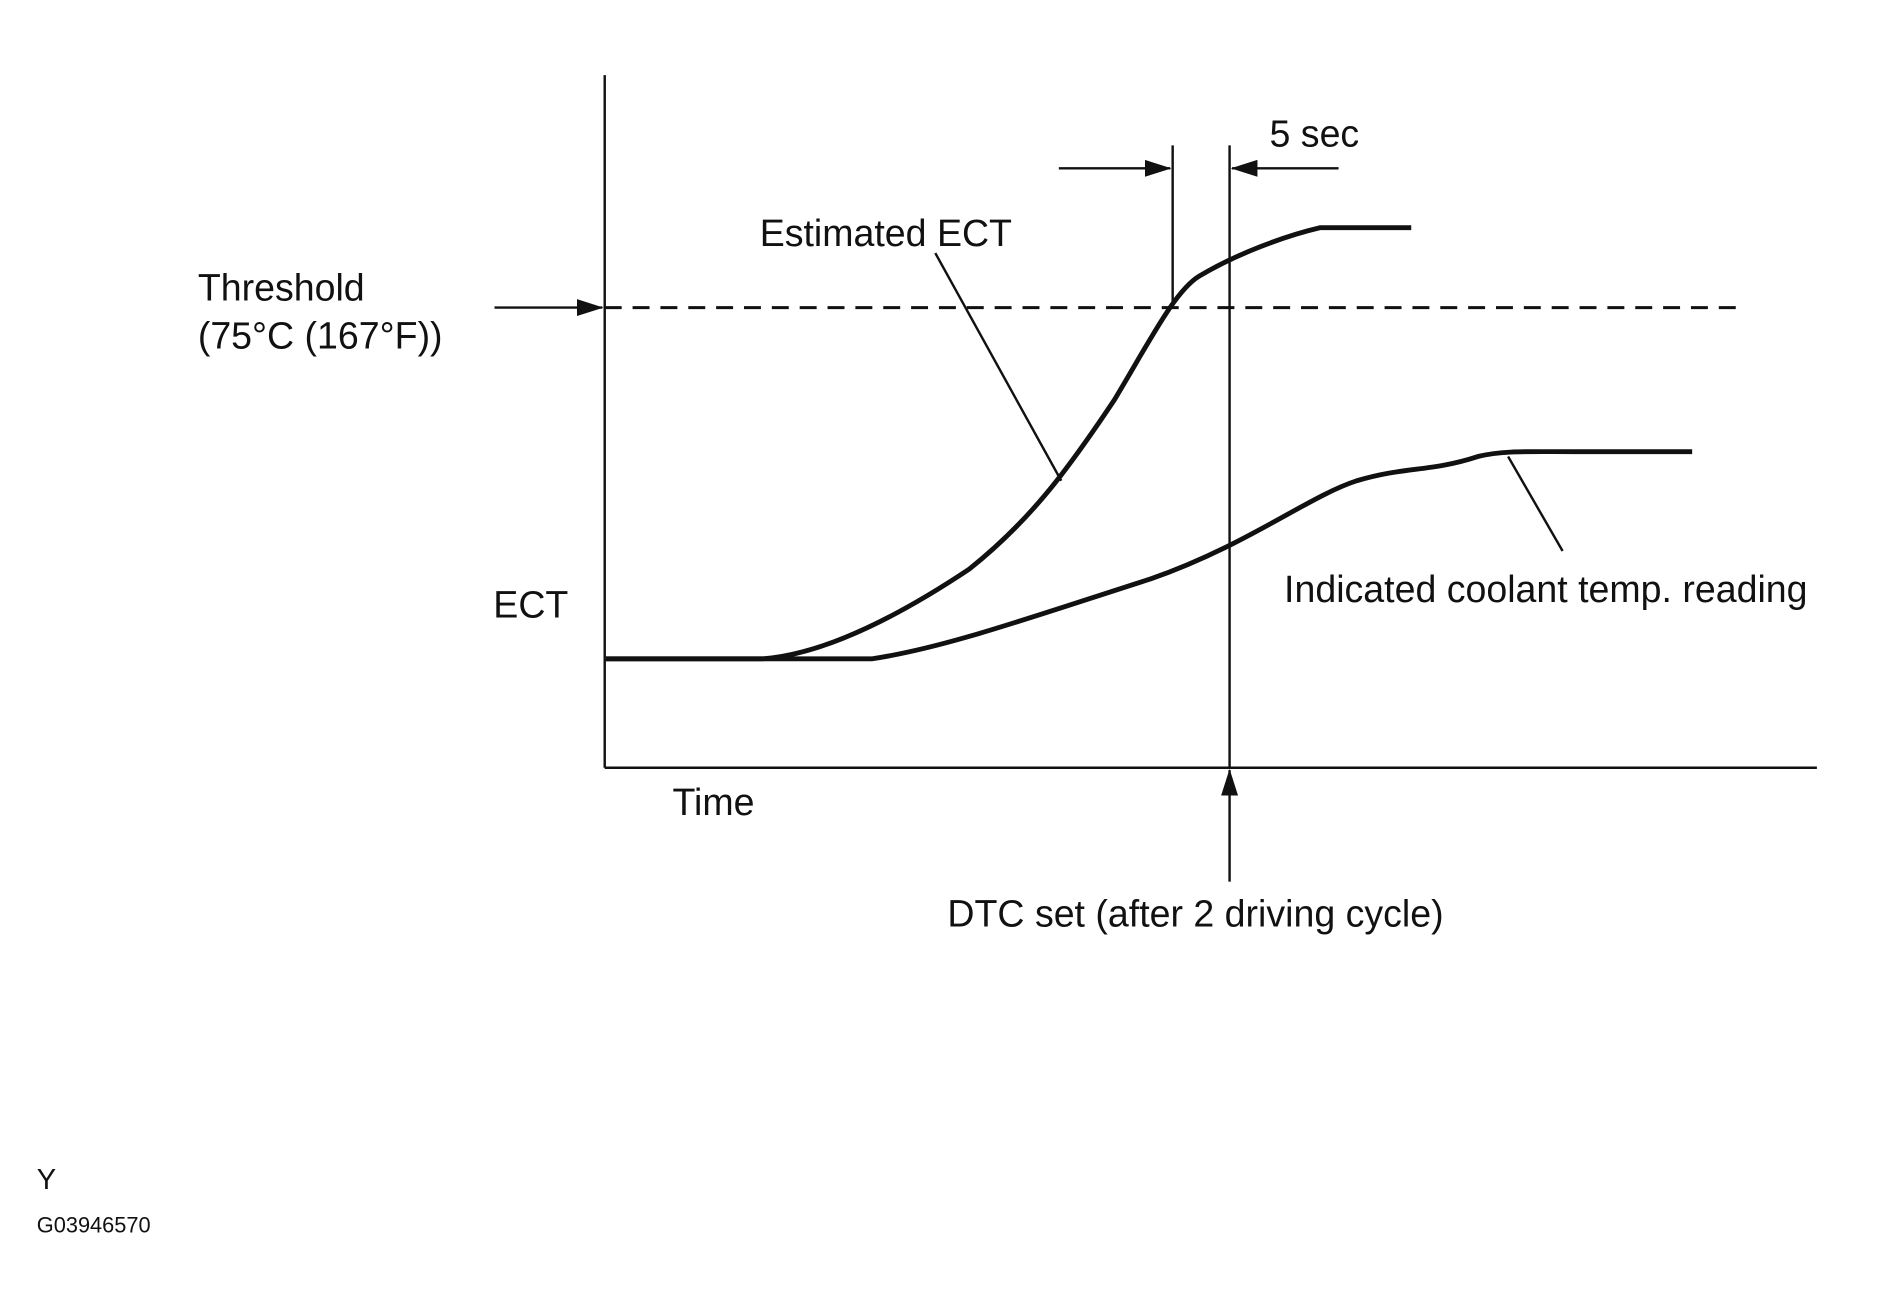 This screenshot has width=1890, height=1303. I want to click on footer-code: Y, so click(46, 1180).